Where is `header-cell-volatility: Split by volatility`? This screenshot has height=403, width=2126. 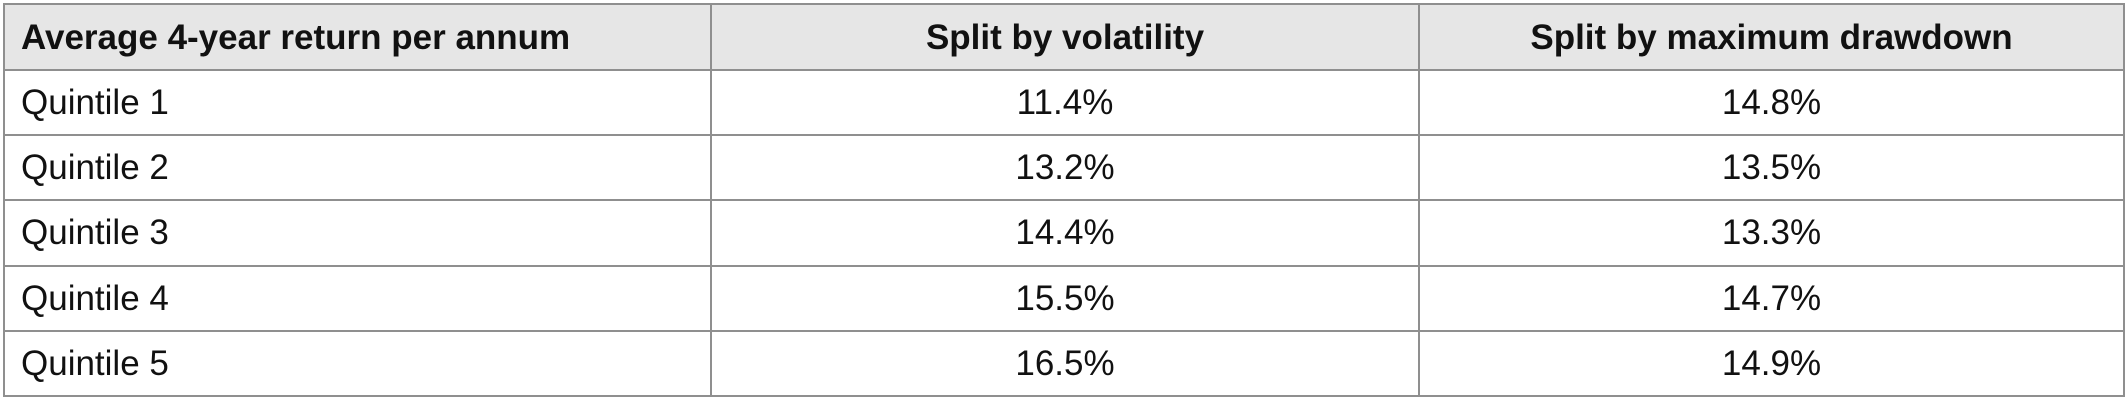
header-cell-volatility: Split by volatility is located at coordinates (1065, 37).